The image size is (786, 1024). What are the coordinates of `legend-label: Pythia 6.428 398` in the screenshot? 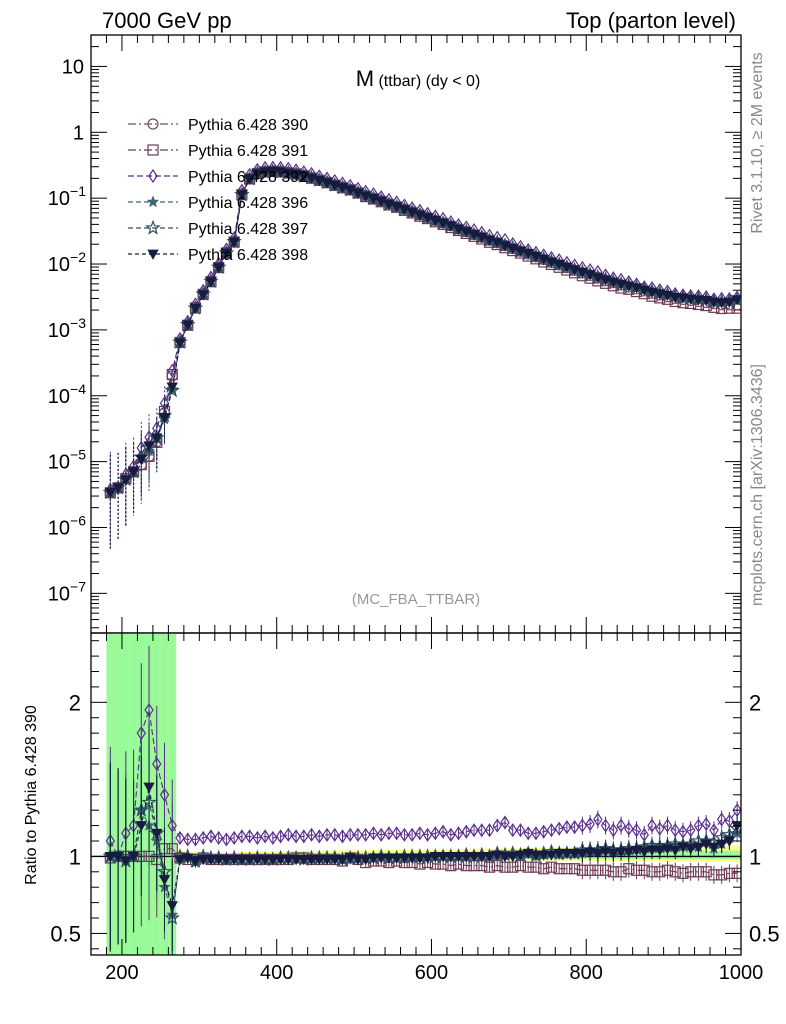 It's located at (248, 255).